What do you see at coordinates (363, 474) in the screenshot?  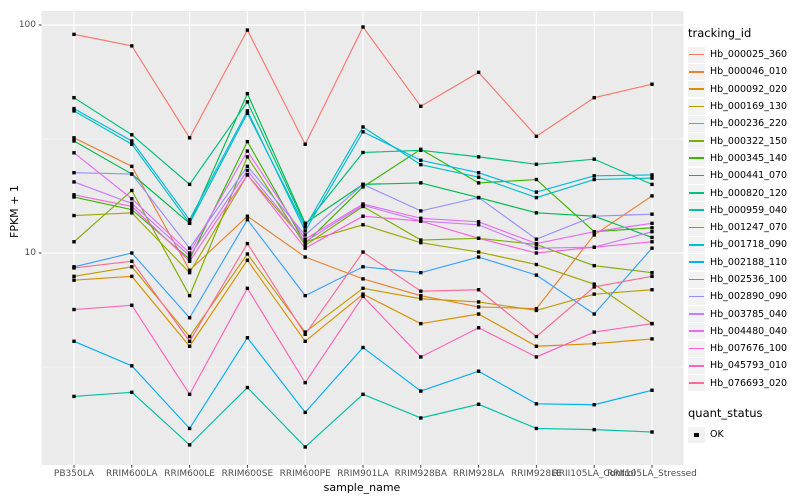 I see `x-tick-label: RRIM901LA` at bounding box center [363, 474].